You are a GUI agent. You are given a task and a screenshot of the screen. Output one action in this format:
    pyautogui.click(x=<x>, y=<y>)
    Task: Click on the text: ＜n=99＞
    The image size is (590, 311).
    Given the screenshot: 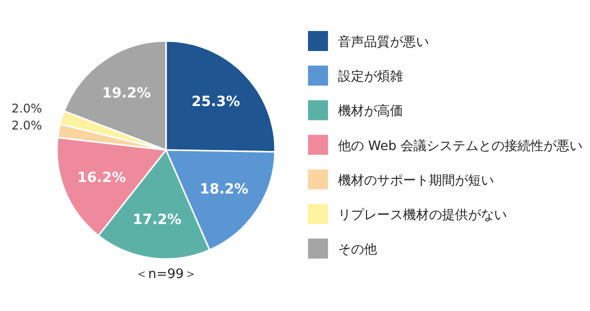 What is the action you would take?
    pyautogui.click(x=166, y=274)
    